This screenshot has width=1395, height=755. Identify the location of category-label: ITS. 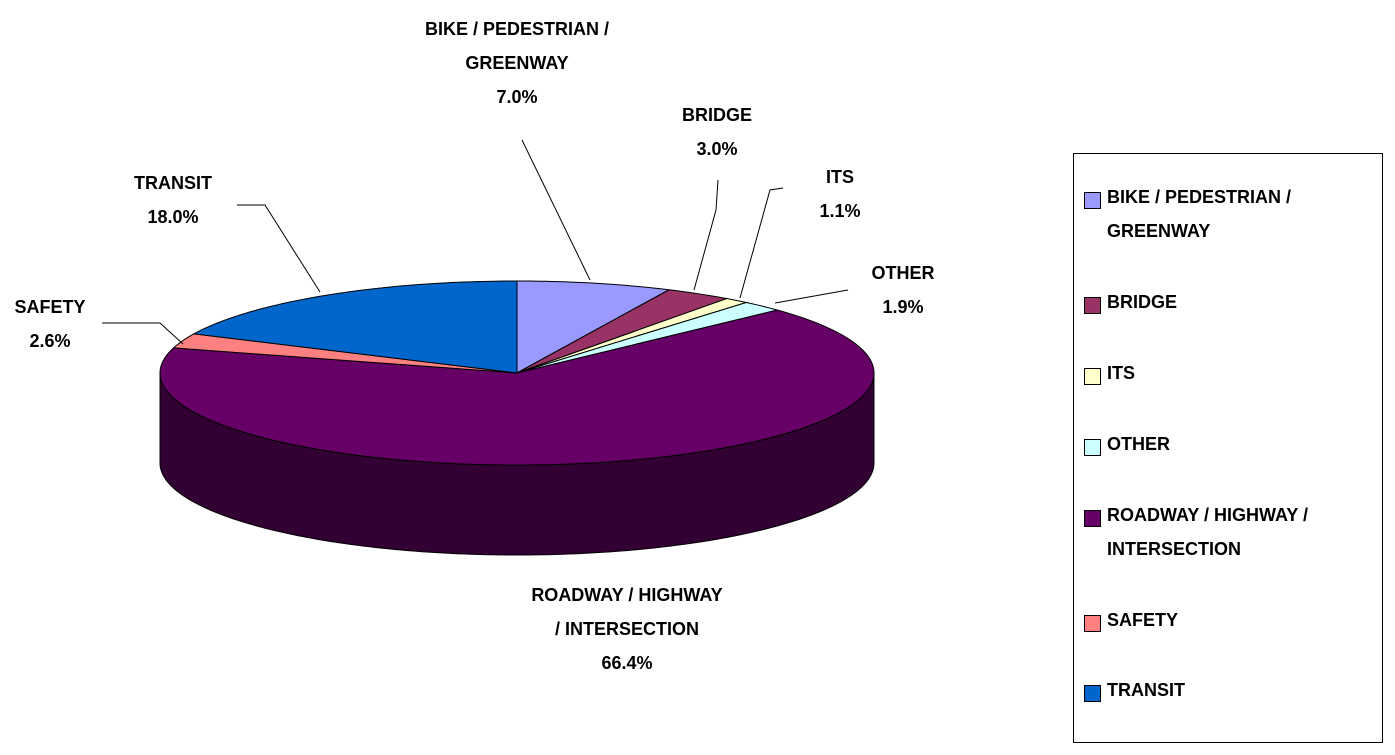
(839, 177).